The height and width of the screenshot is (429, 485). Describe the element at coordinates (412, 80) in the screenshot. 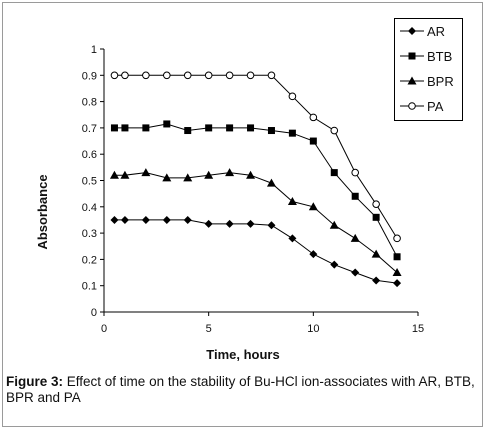

I see `legend-marker-bpr` at that location.